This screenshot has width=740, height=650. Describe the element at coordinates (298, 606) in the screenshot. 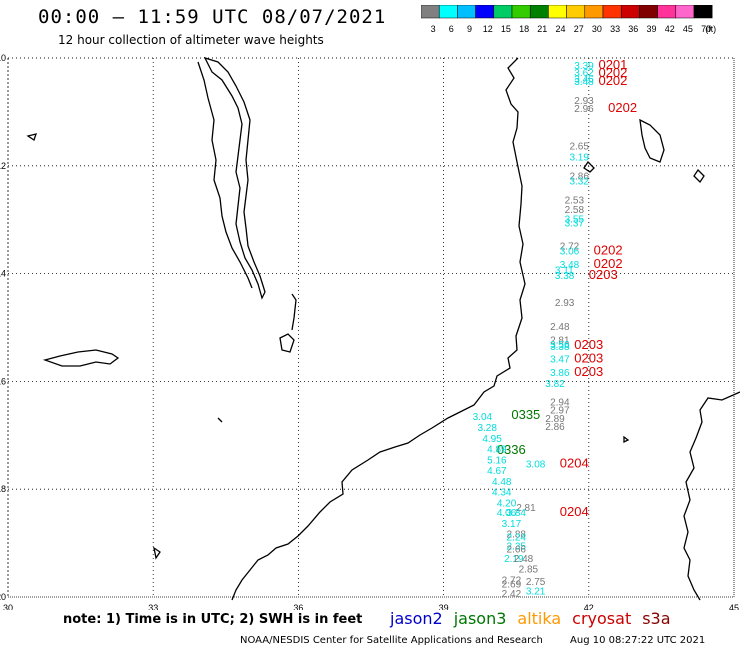

I see `lon-tick-label: 36` at that location.